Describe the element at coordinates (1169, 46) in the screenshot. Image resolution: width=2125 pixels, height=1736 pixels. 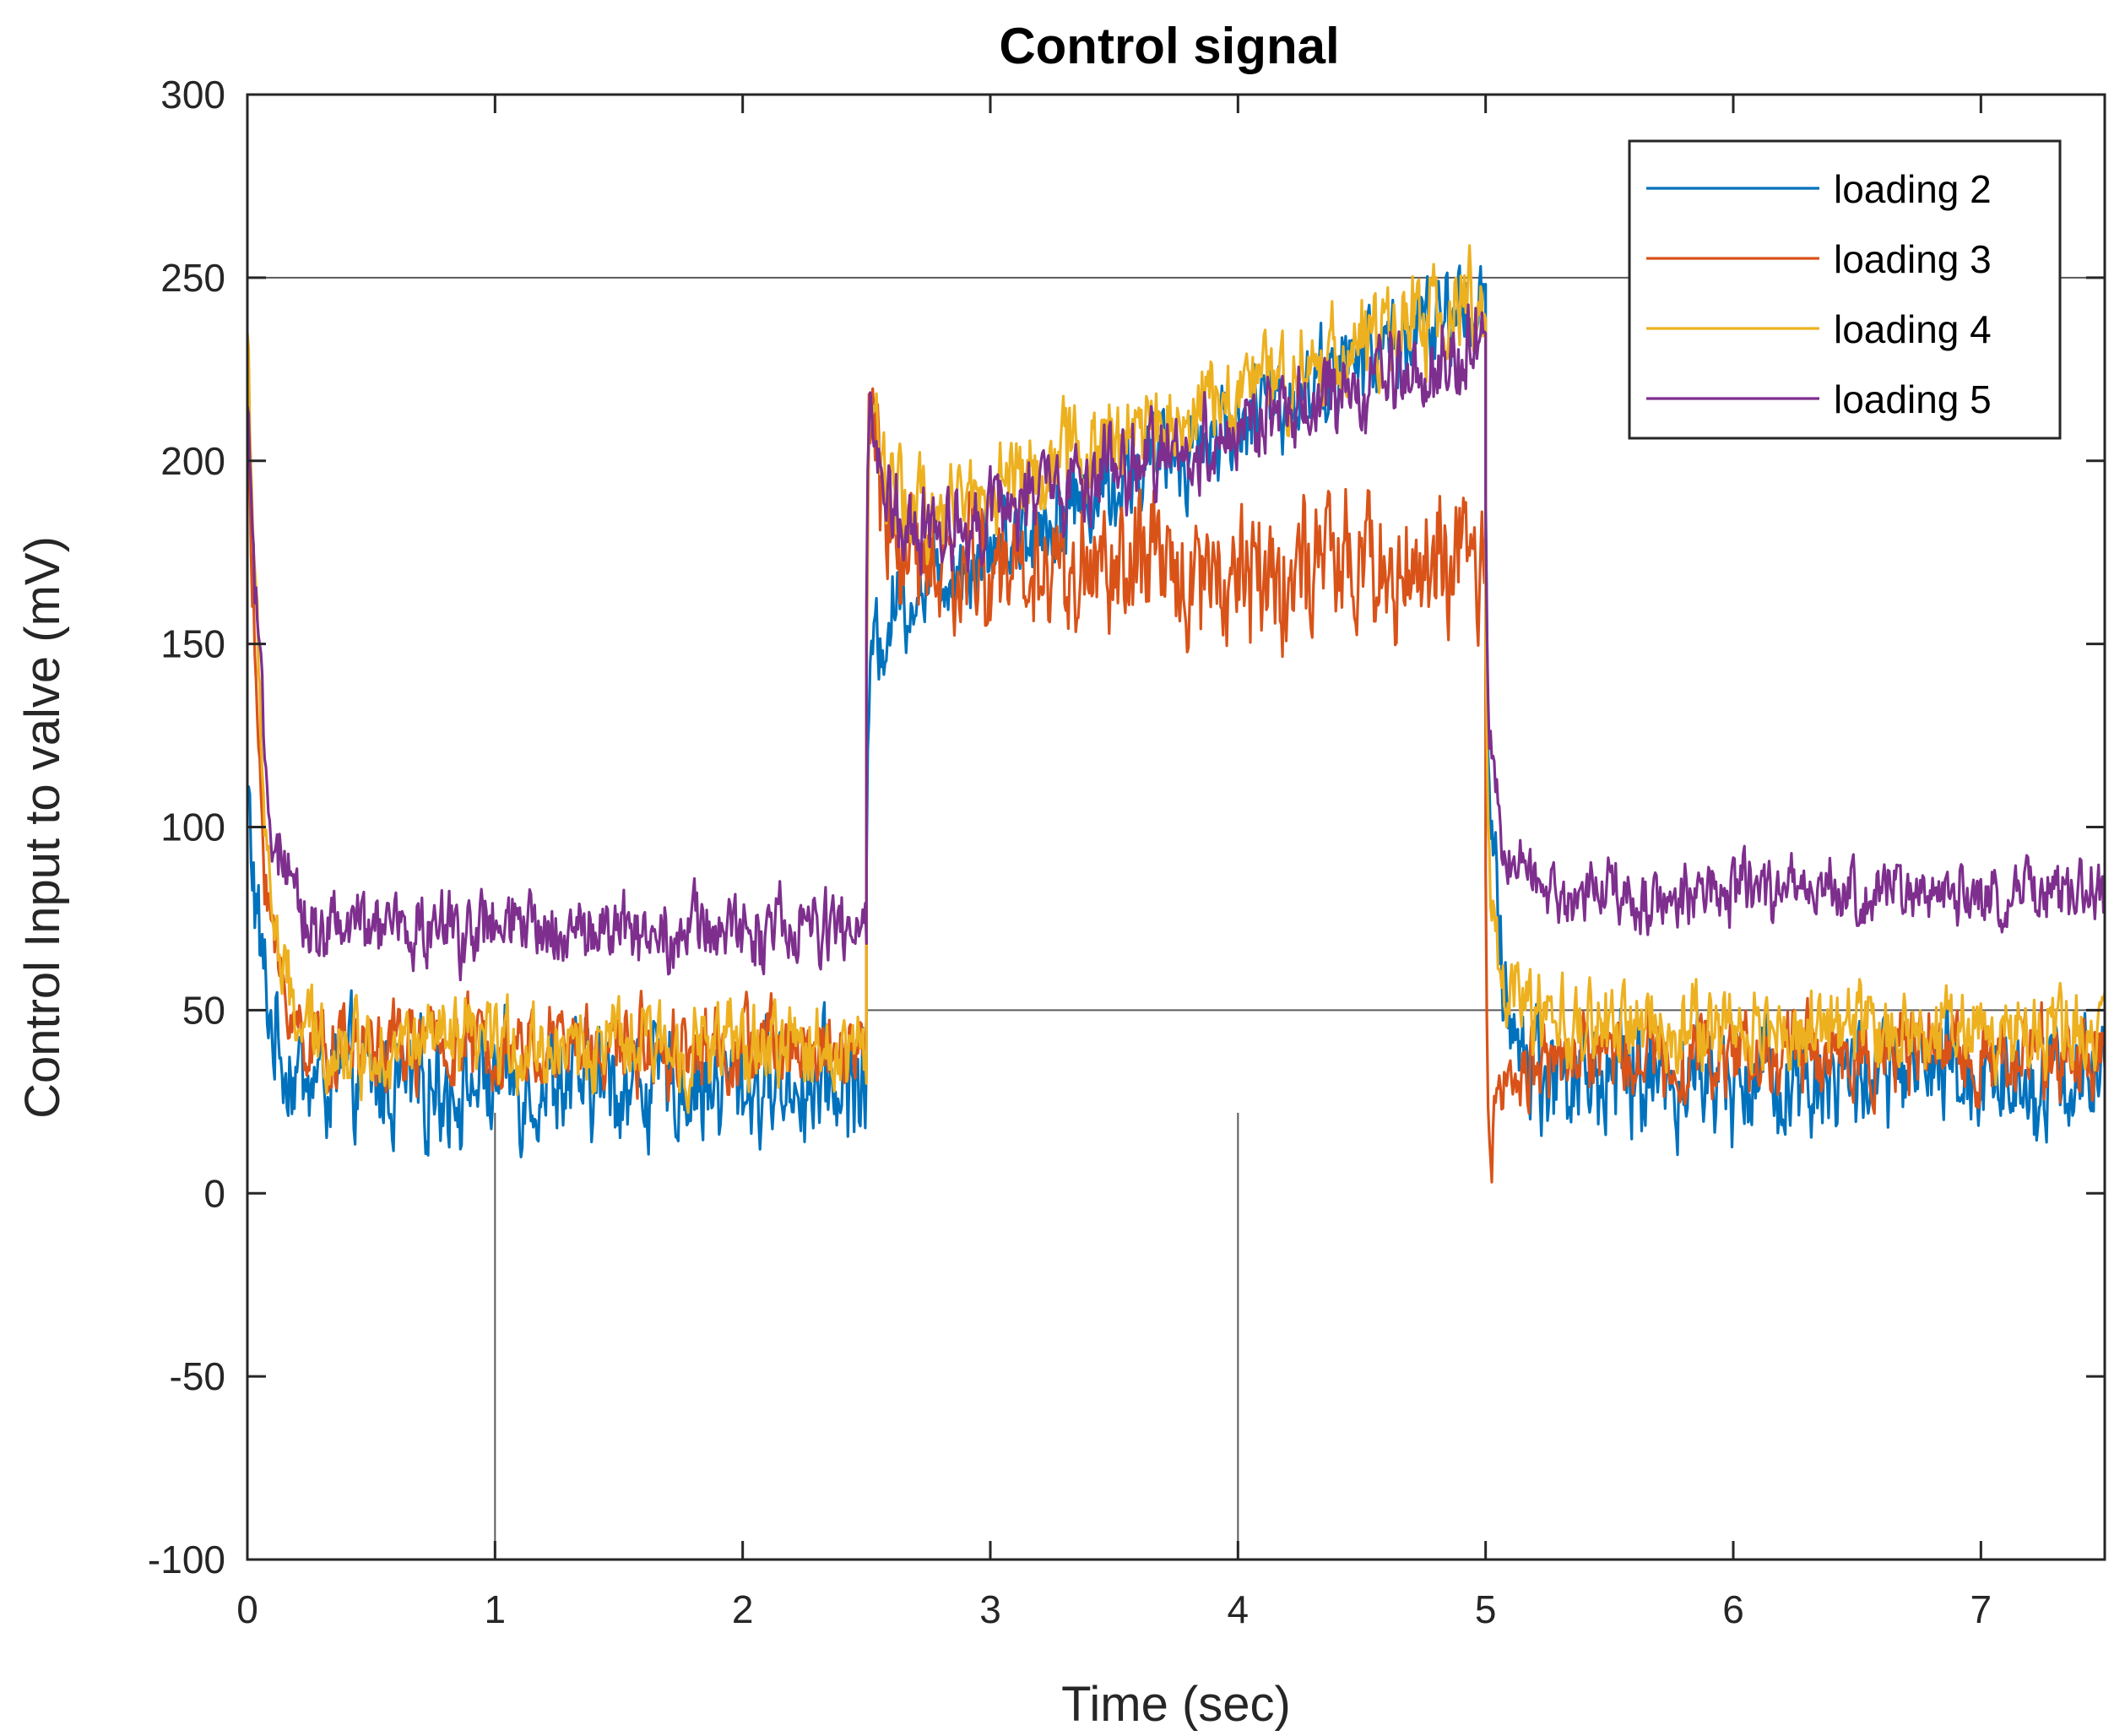
I see `chart-title: Control signal` at that location.